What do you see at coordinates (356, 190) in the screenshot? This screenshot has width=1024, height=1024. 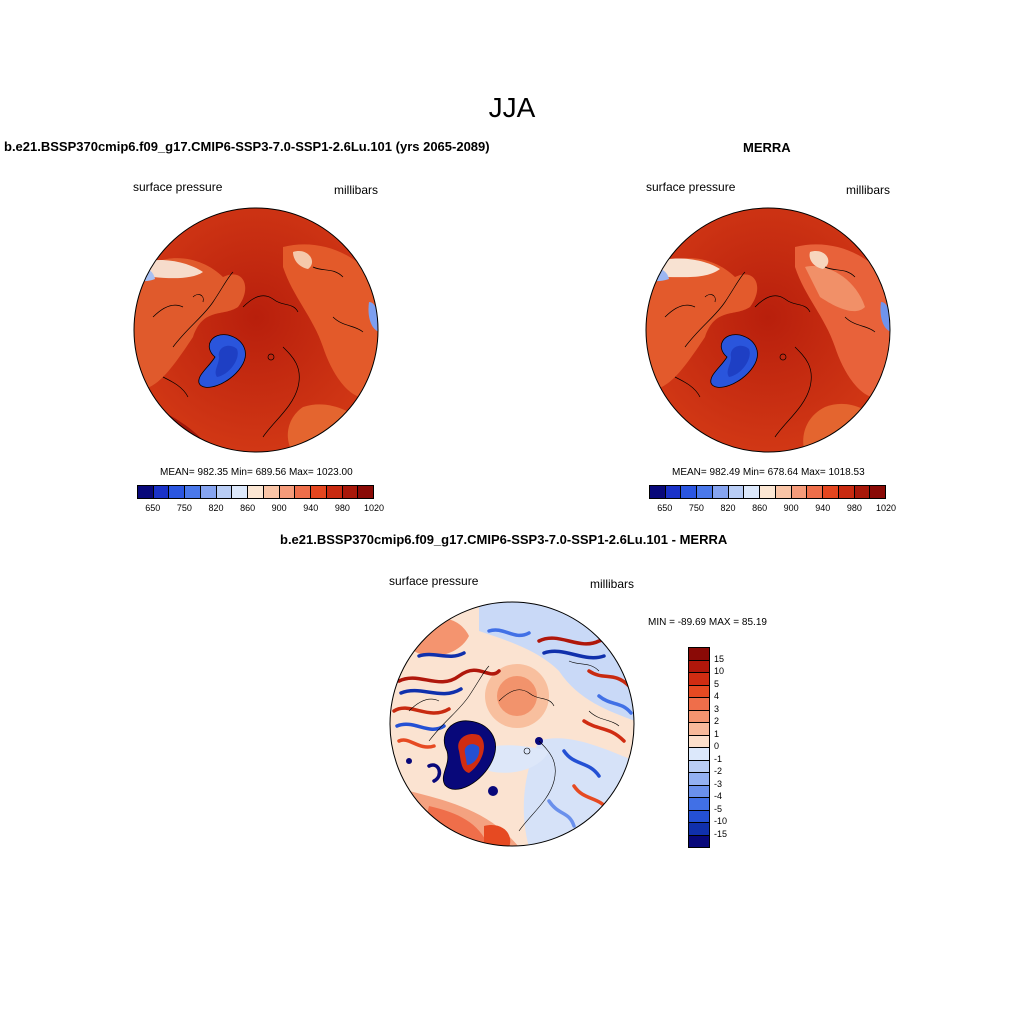 I see `model-units-label: millibars` at bounding box center [356, 190].